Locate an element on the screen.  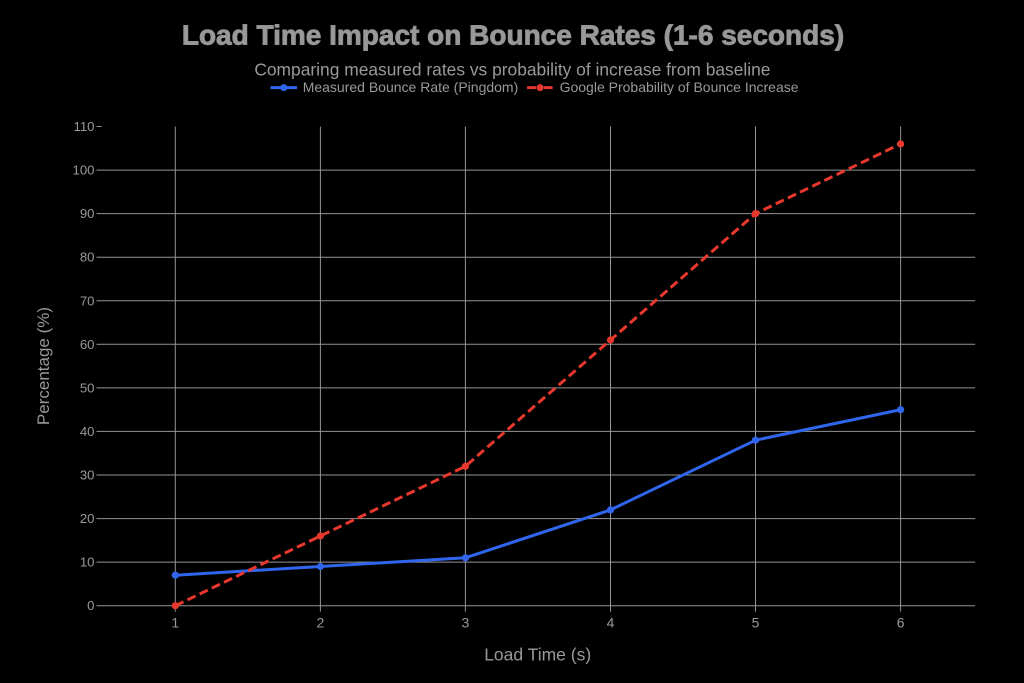
svg-text: 3 is located at coordinates (466, 623).